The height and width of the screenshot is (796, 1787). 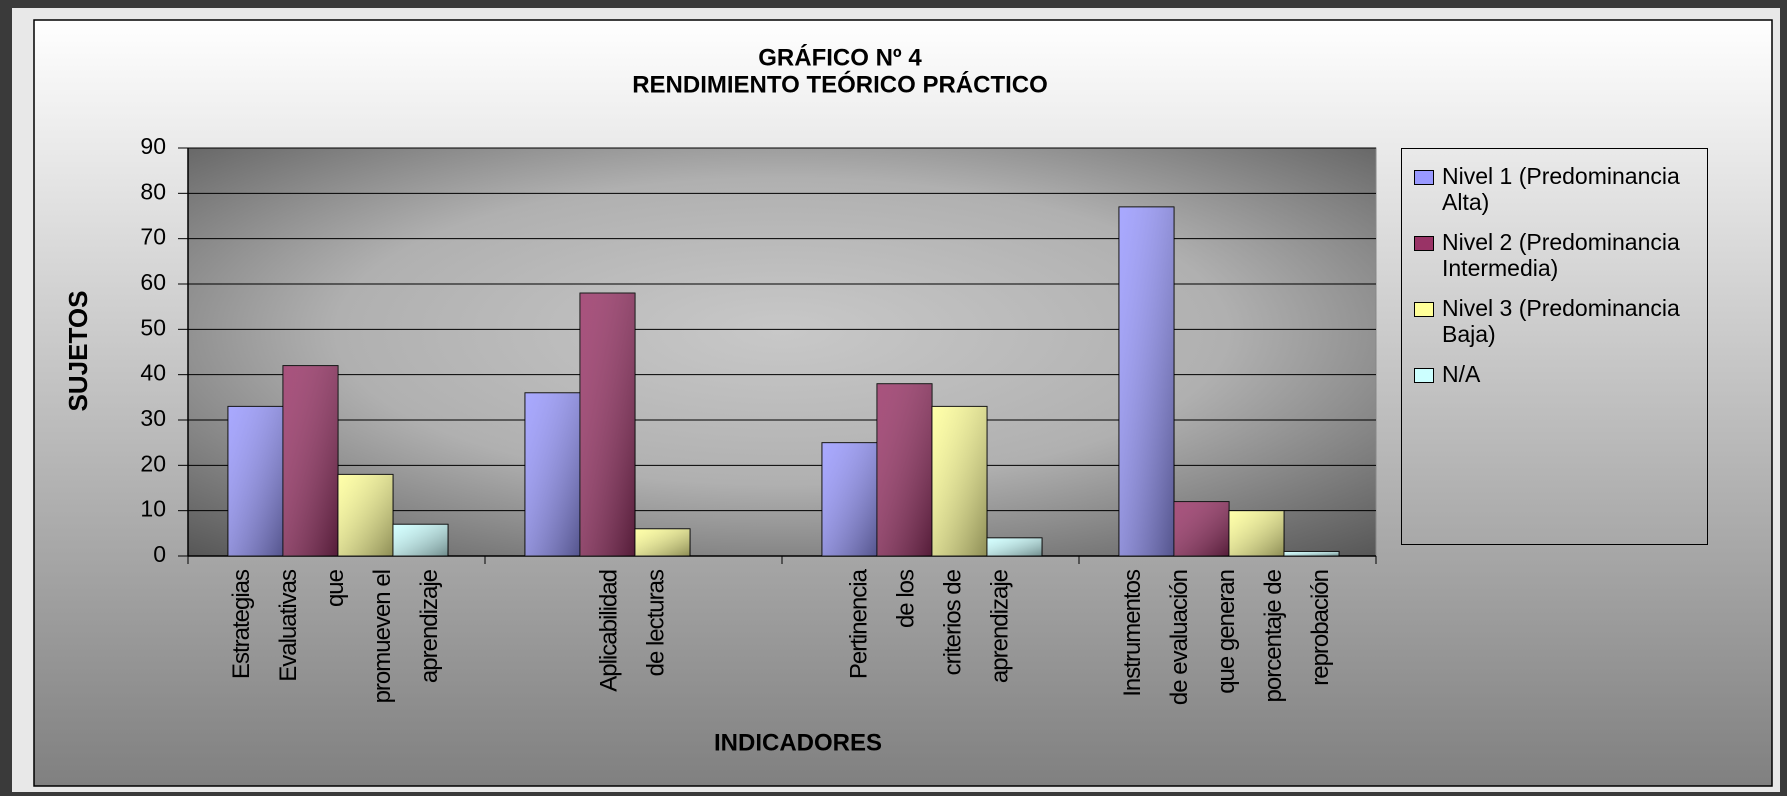 What do you see at coordinates (840, 84) in the screenshot?
I see `chart-title: RENDIMIENTO TEÓRICO PRÁCTICO` at bounding box center [840, 84].